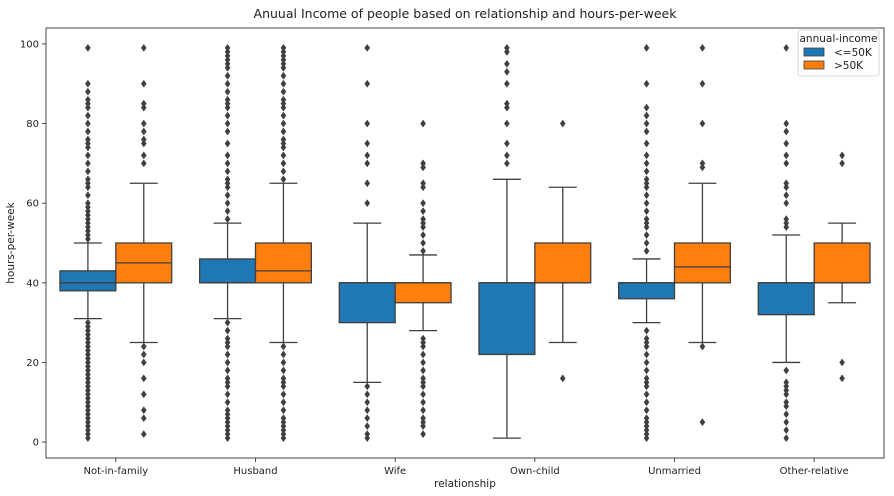 The width and height of the screenshot is (894, 496). I want to click on y-tick-label: 100, so click(29, 44).